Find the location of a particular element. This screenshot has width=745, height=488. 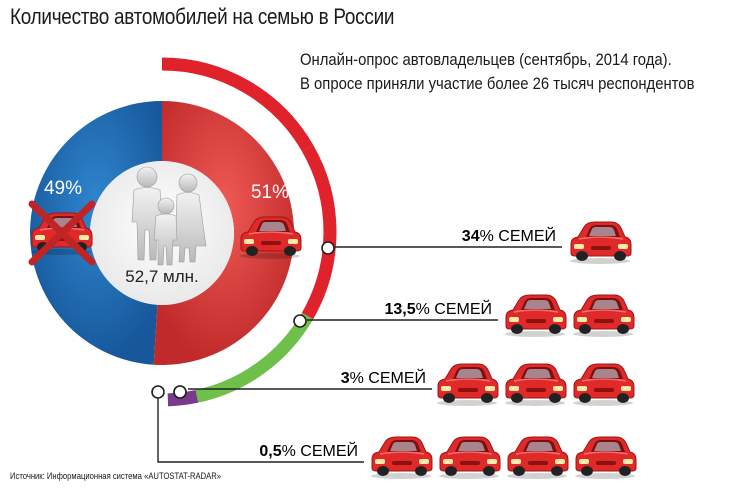

slice-label-no-car: 49% is located at coordinates (63, 188).